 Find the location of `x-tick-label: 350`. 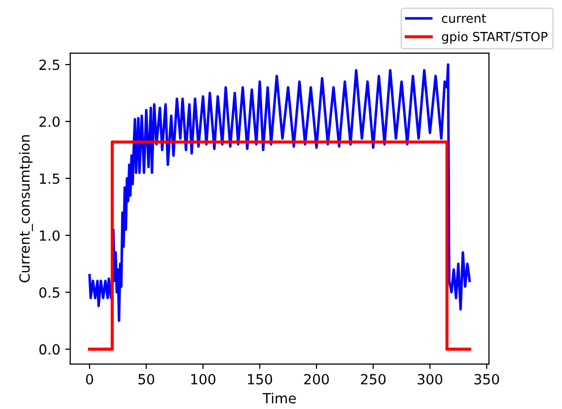

x-tick-label: 350 is located at coordinates (487, 379).